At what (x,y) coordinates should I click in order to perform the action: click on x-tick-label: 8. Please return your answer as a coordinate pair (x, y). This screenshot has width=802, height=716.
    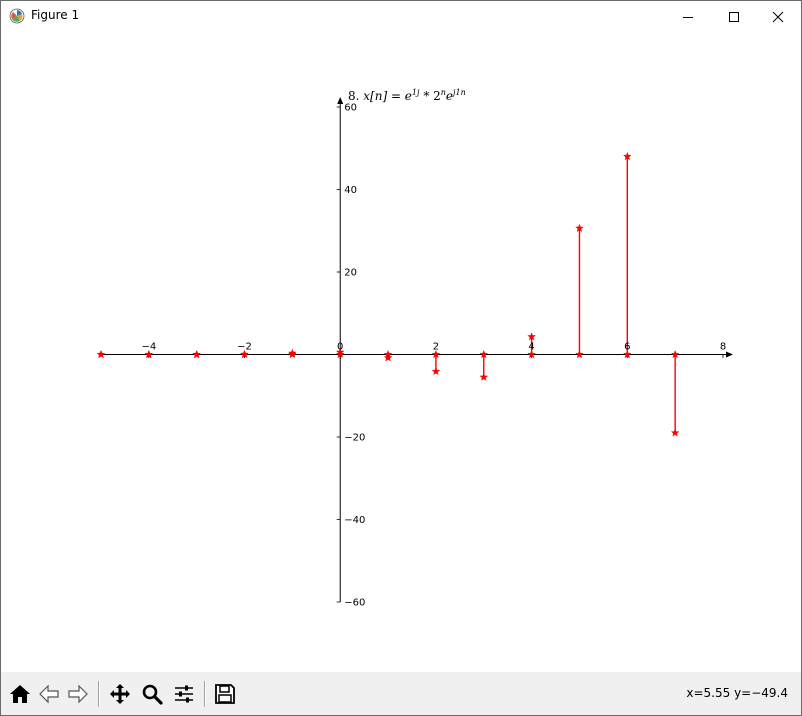
    Looking at the image, I should click on (723, 347).